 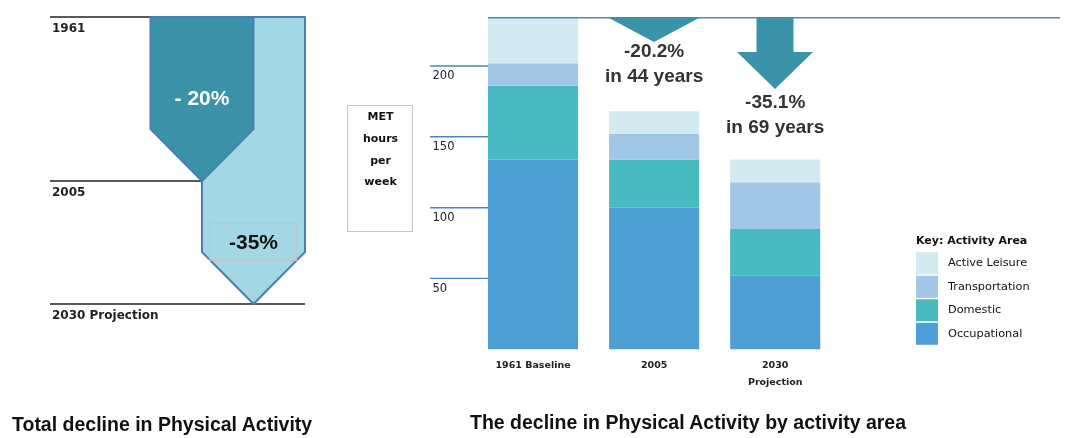 I want to click on text: Total decline in Physical Activity, so click(x=162, y=424).